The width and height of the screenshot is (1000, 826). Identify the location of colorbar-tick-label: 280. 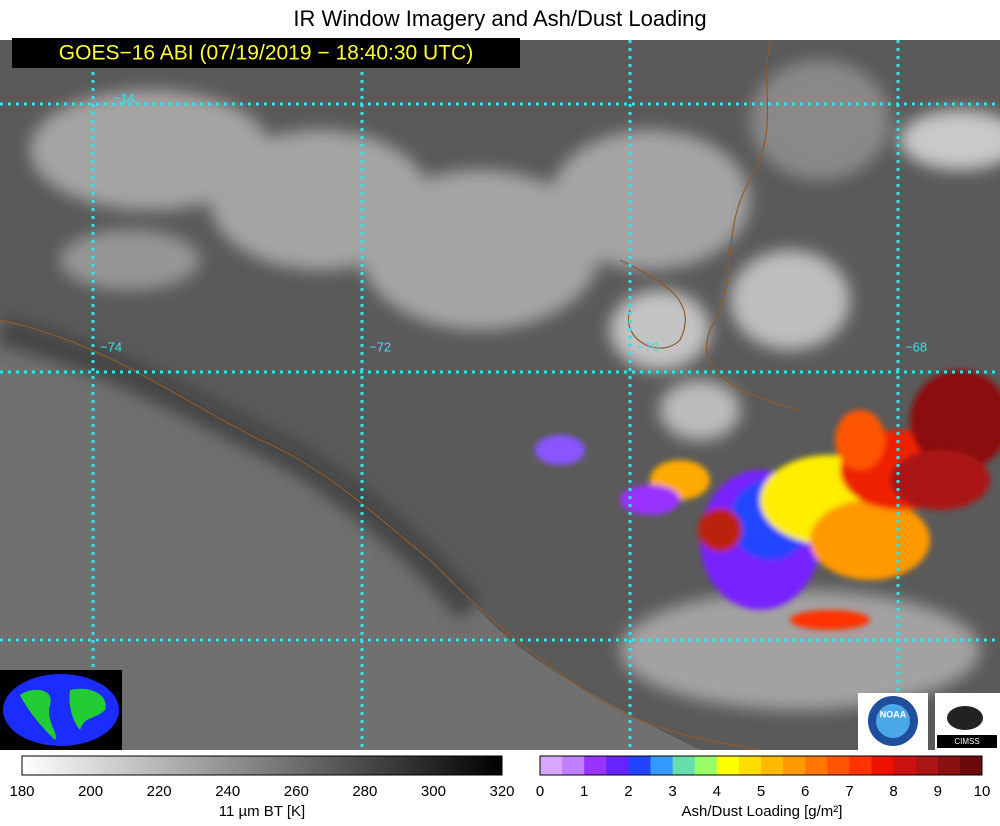
(364, 791).